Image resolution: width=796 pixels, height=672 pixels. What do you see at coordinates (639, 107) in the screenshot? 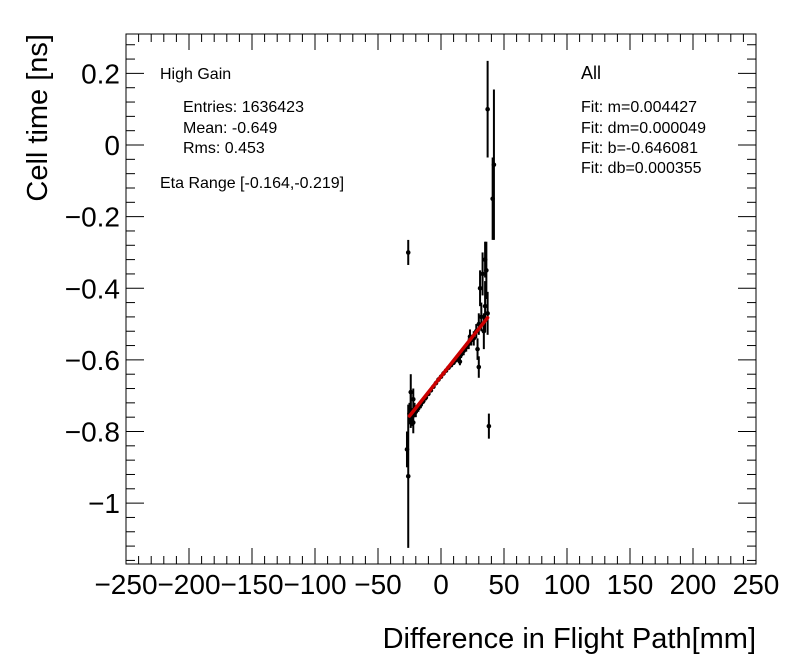
I see `fit-m-label: Fit: m=0.004427` at bounding box center [639, 107].